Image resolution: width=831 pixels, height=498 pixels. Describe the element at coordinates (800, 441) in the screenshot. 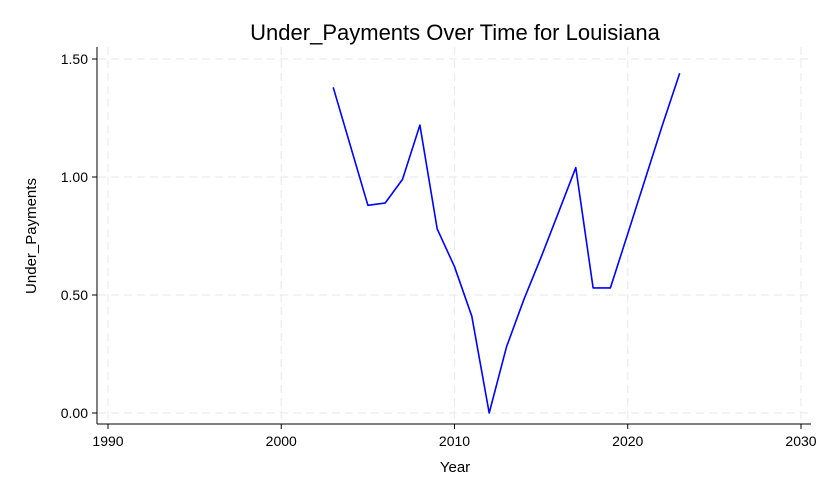

I see `x-tick-label: 2030` at that location.